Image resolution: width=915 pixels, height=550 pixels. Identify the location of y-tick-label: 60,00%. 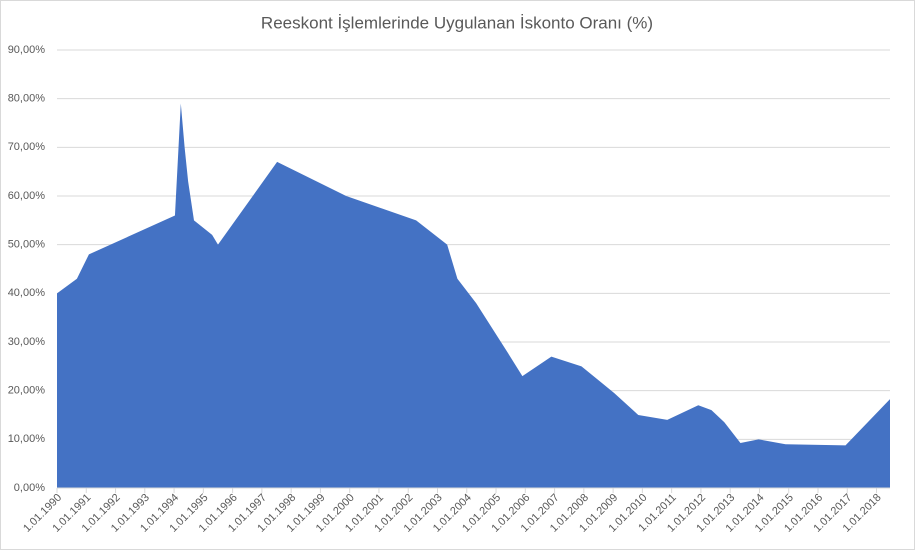
(27, 196).